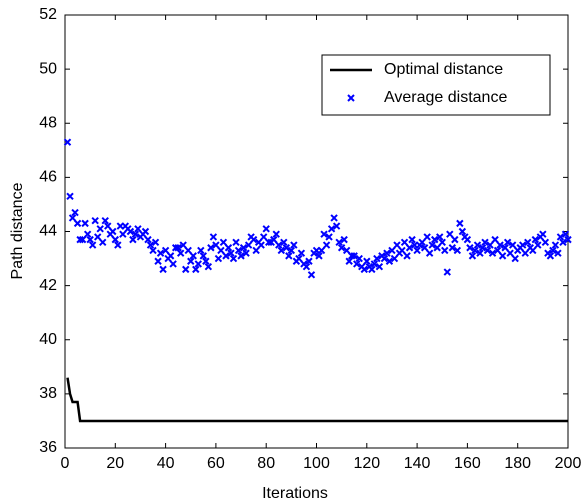 The image size is (587, 504). Describe the element at coordinates (568, 463) in the screenshot. I see `x-tick-label: 200` at that location.